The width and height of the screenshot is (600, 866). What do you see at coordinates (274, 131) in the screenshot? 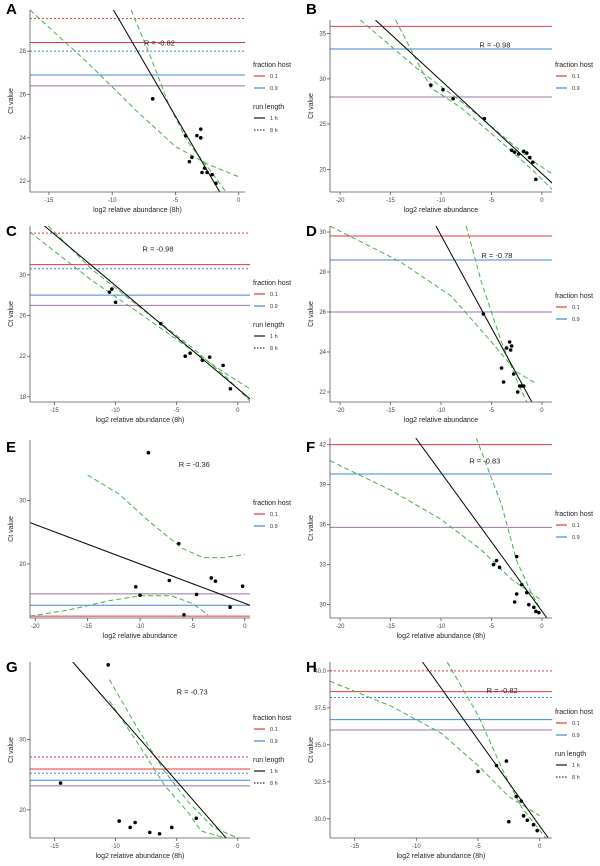
I see `legend-item-label: 8 h` at bounding box center [274, 131].